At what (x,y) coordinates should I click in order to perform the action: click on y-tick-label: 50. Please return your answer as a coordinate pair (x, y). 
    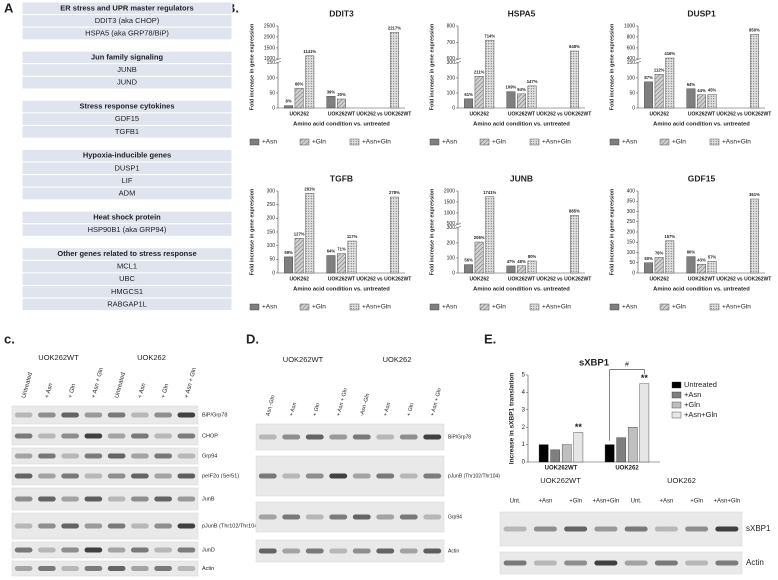
    Looking at the image, I should click on (632, 93).